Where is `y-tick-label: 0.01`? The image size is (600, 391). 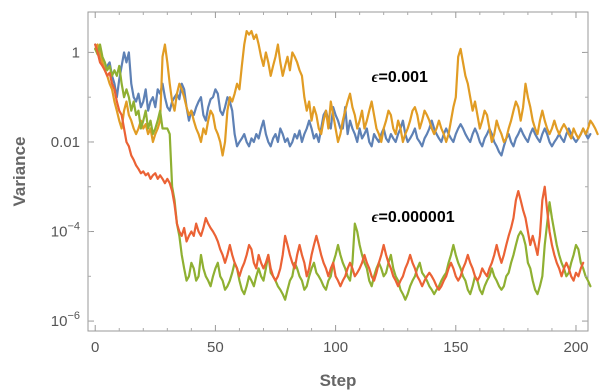
y-tick-label: 0.01 is located at coordinates (65, 142).